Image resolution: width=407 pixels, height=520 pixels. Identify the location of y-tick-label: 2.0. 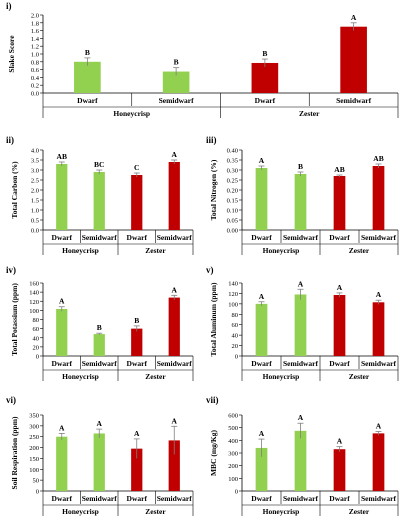
(35, 191).